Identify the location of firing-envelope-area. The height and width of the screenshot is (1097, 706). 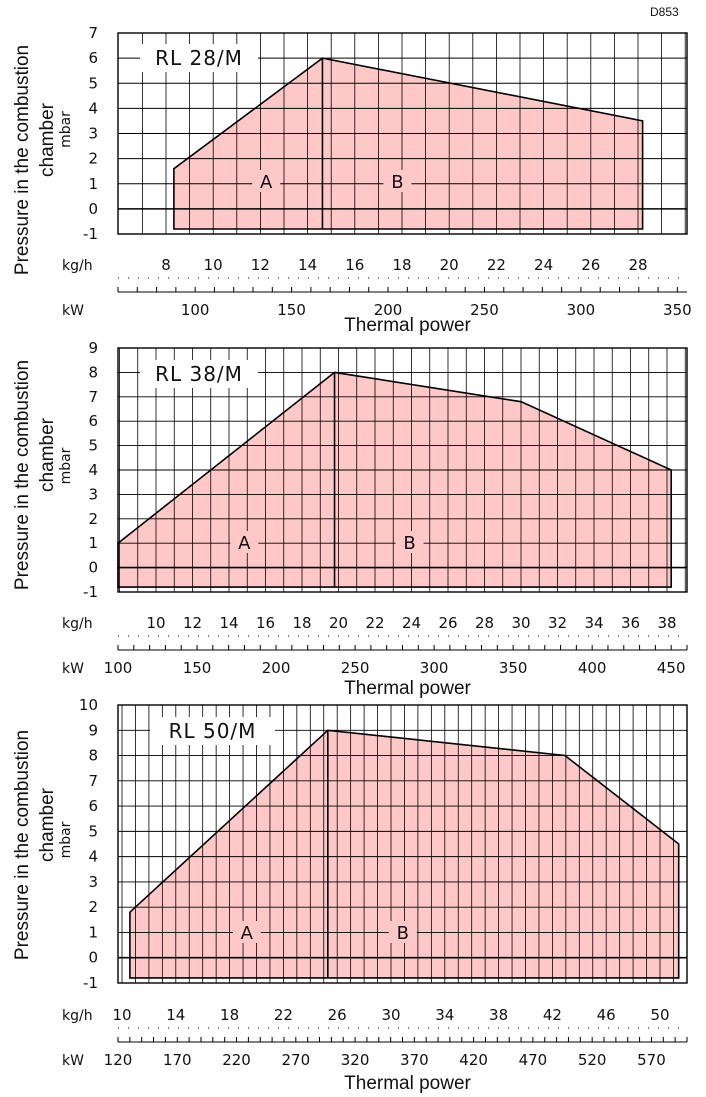
(408, 143).